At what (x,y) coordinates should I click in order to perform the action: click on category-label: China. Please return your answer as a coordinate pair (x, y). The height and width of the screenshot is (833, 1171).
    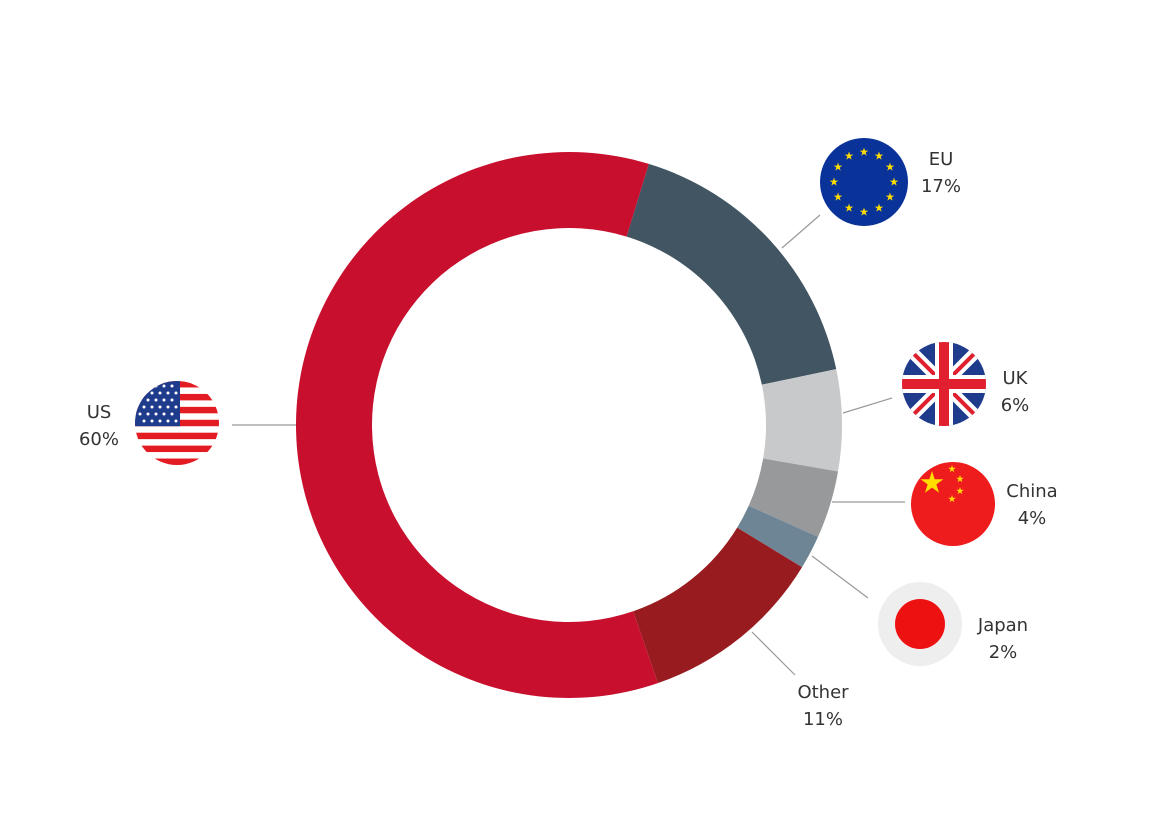
    Looking at the image, I should click on (1031, 491).